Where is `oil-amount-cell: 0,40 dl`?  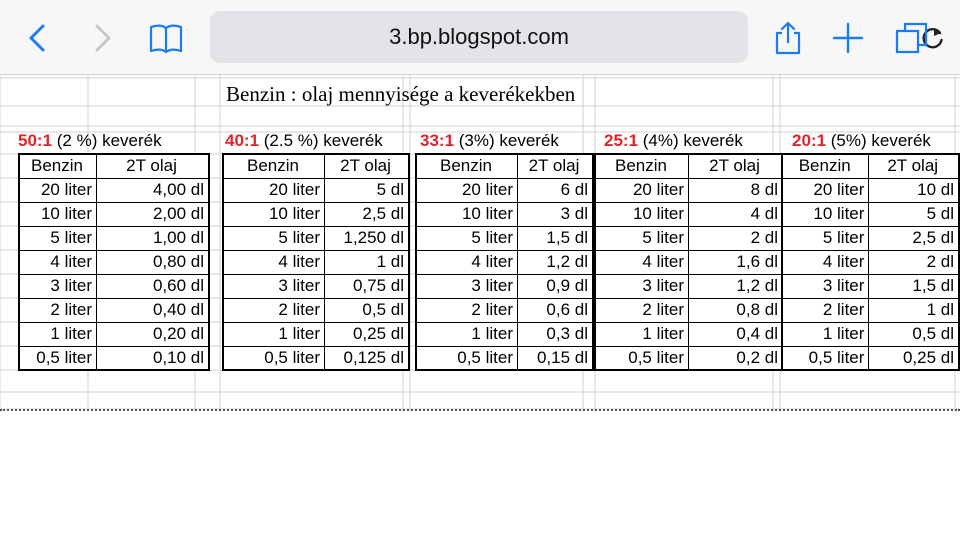 oil-amount-cell: 0,40 dl is located at coordinates (153, 310).